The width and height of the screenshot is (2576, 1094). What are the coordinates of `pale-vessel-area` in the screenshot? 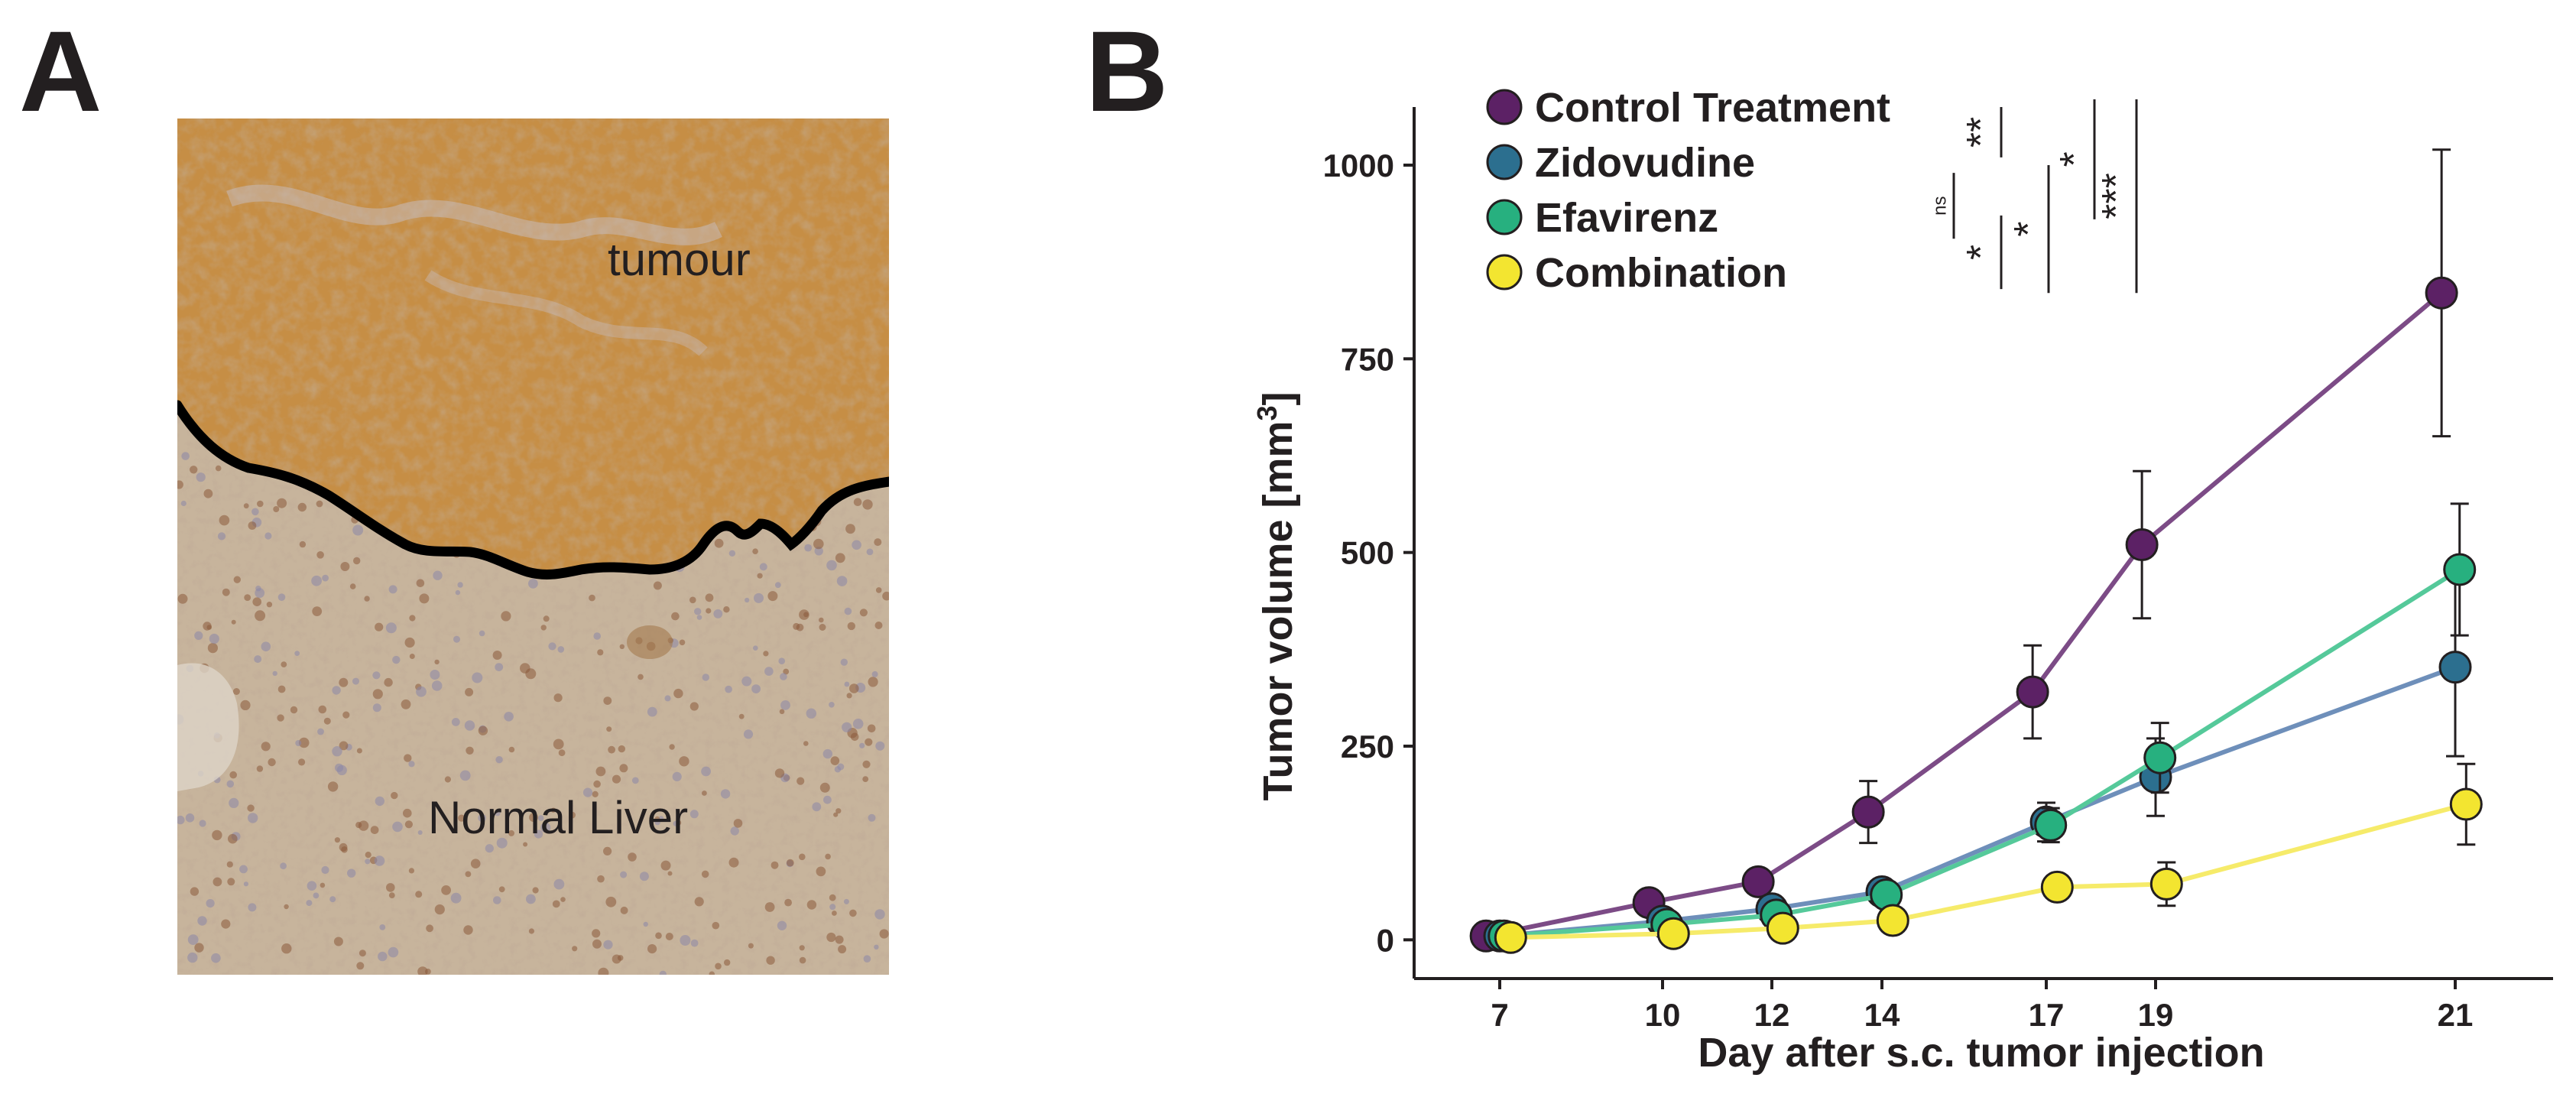 It's located at (208, 727).